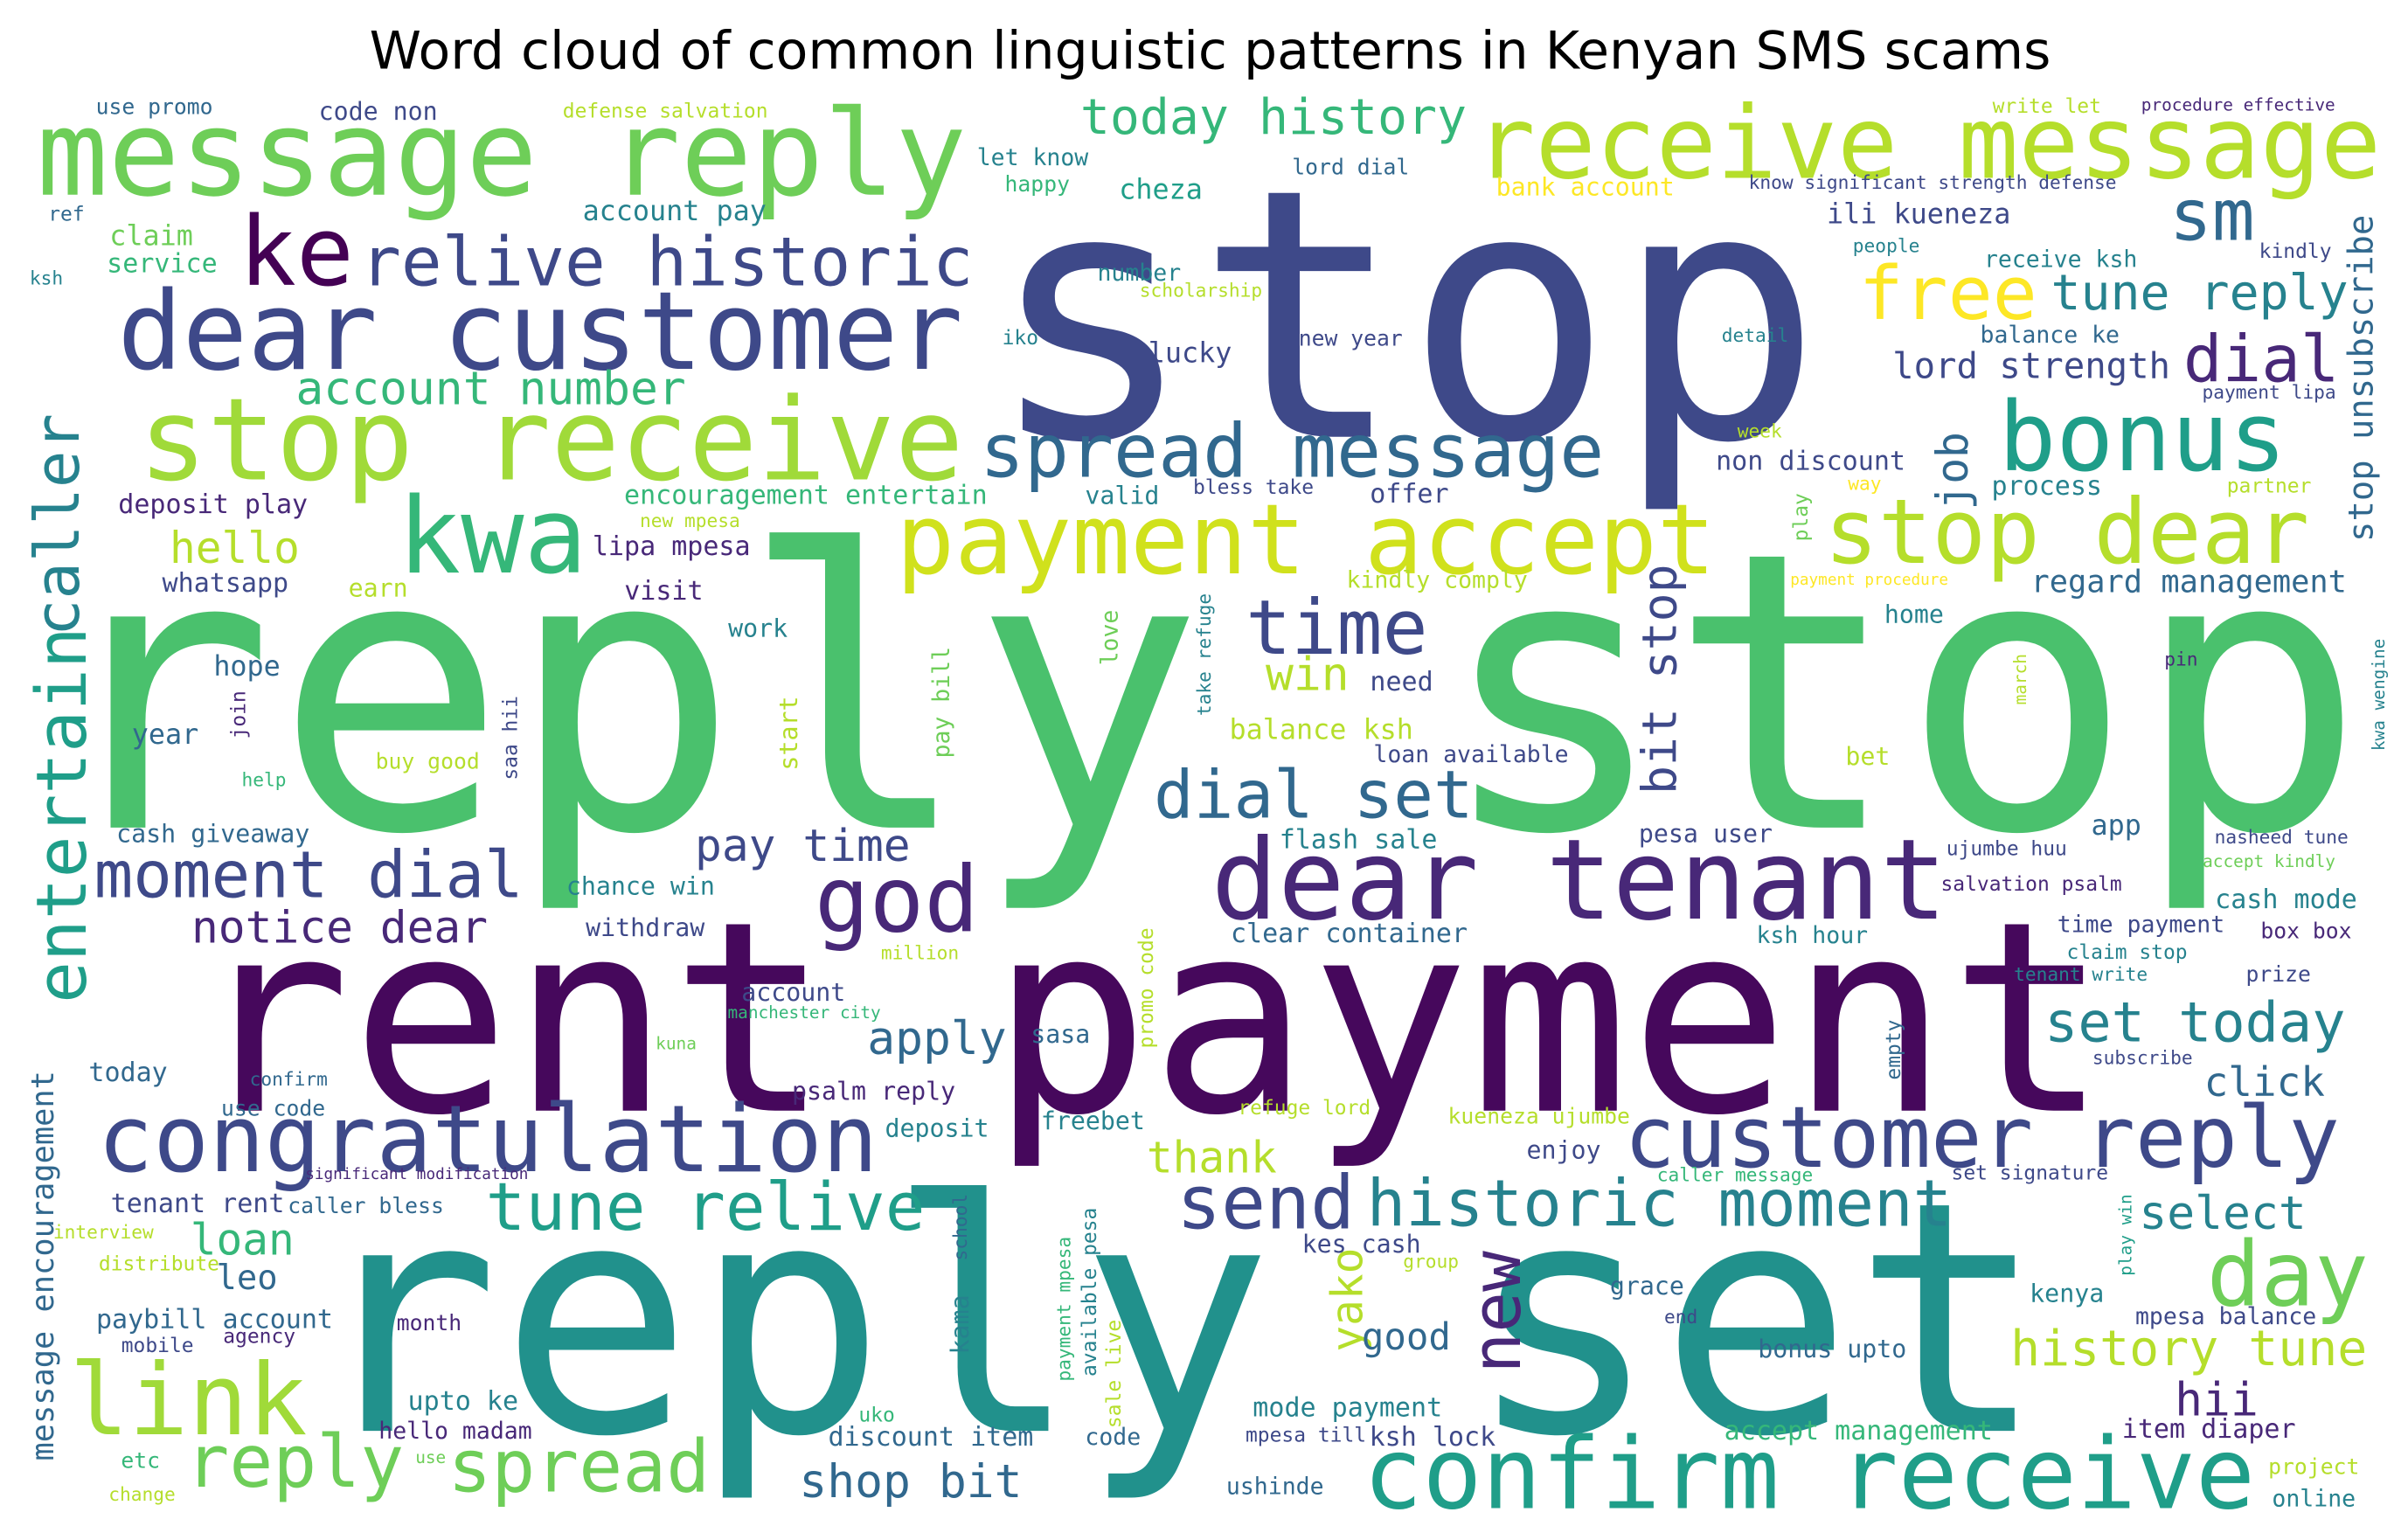 This screenshot has width=2408, height=1533. I want to click on word: mpesa till, so click(1306, 1436).